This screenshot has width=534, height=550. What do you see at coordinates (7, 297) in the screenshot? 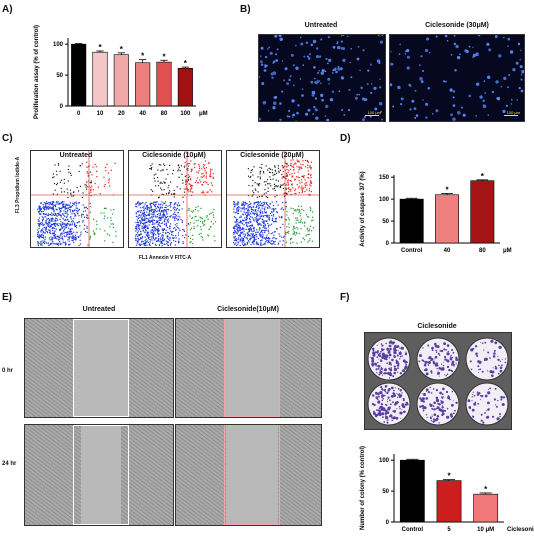
I see `panel-label-e: E)` at bounding box center [7, 297].